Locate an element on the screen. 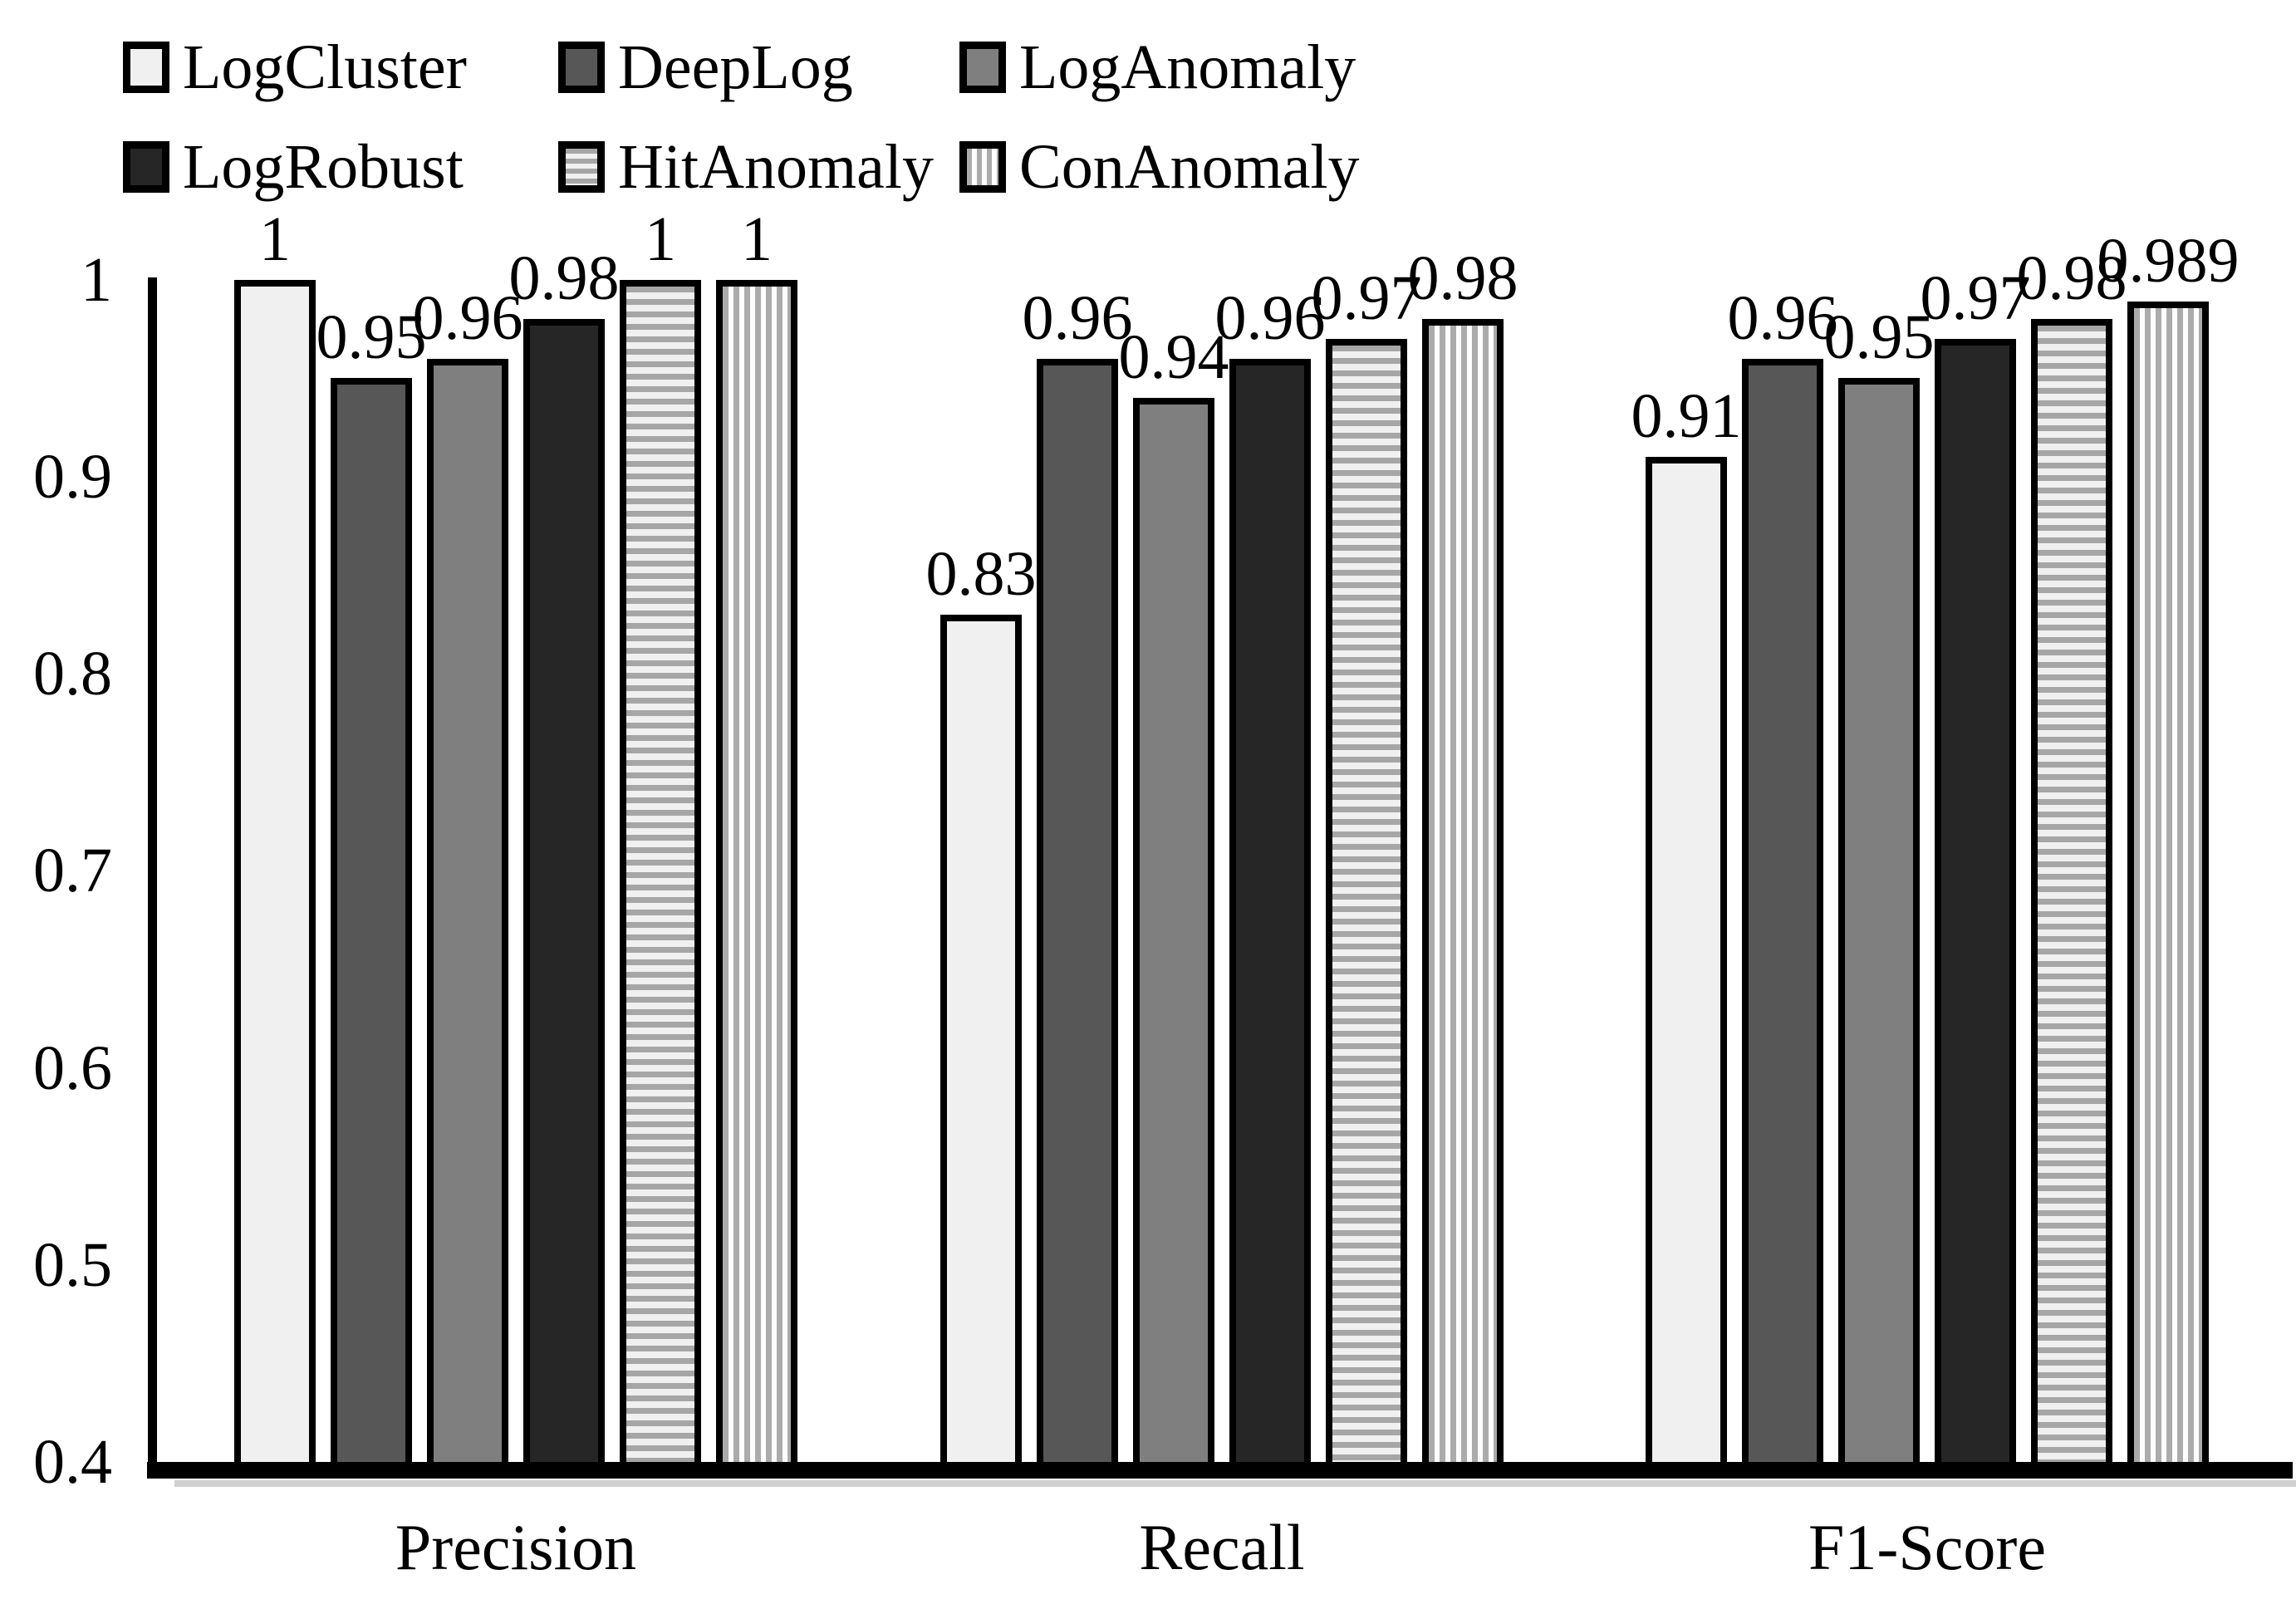  bar-hitanomaly-recall is located at coordinates (1366, 905).